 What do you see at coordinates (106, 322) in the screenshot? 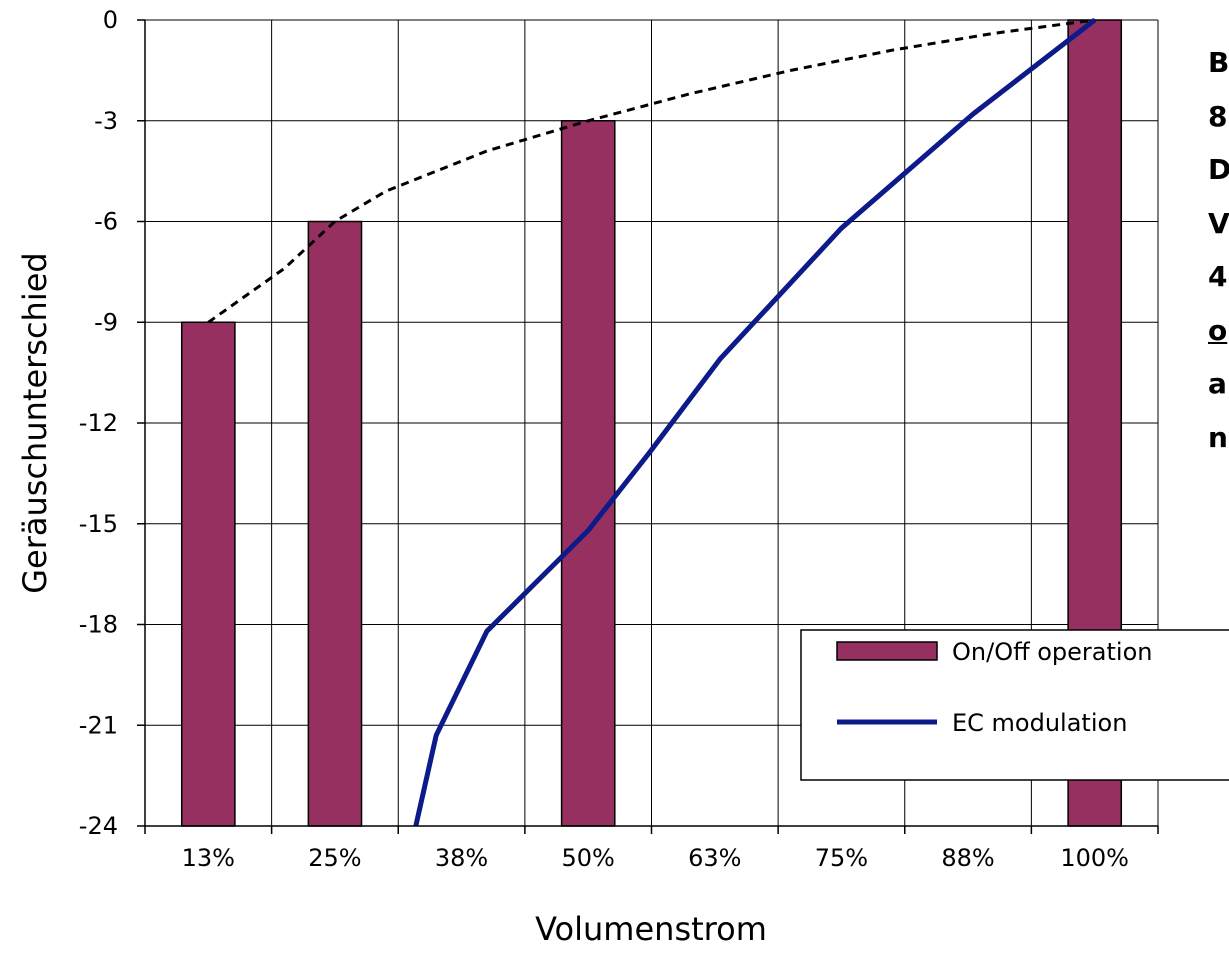
I see `y-tick-label: -9` at bounding box center [106, 322].